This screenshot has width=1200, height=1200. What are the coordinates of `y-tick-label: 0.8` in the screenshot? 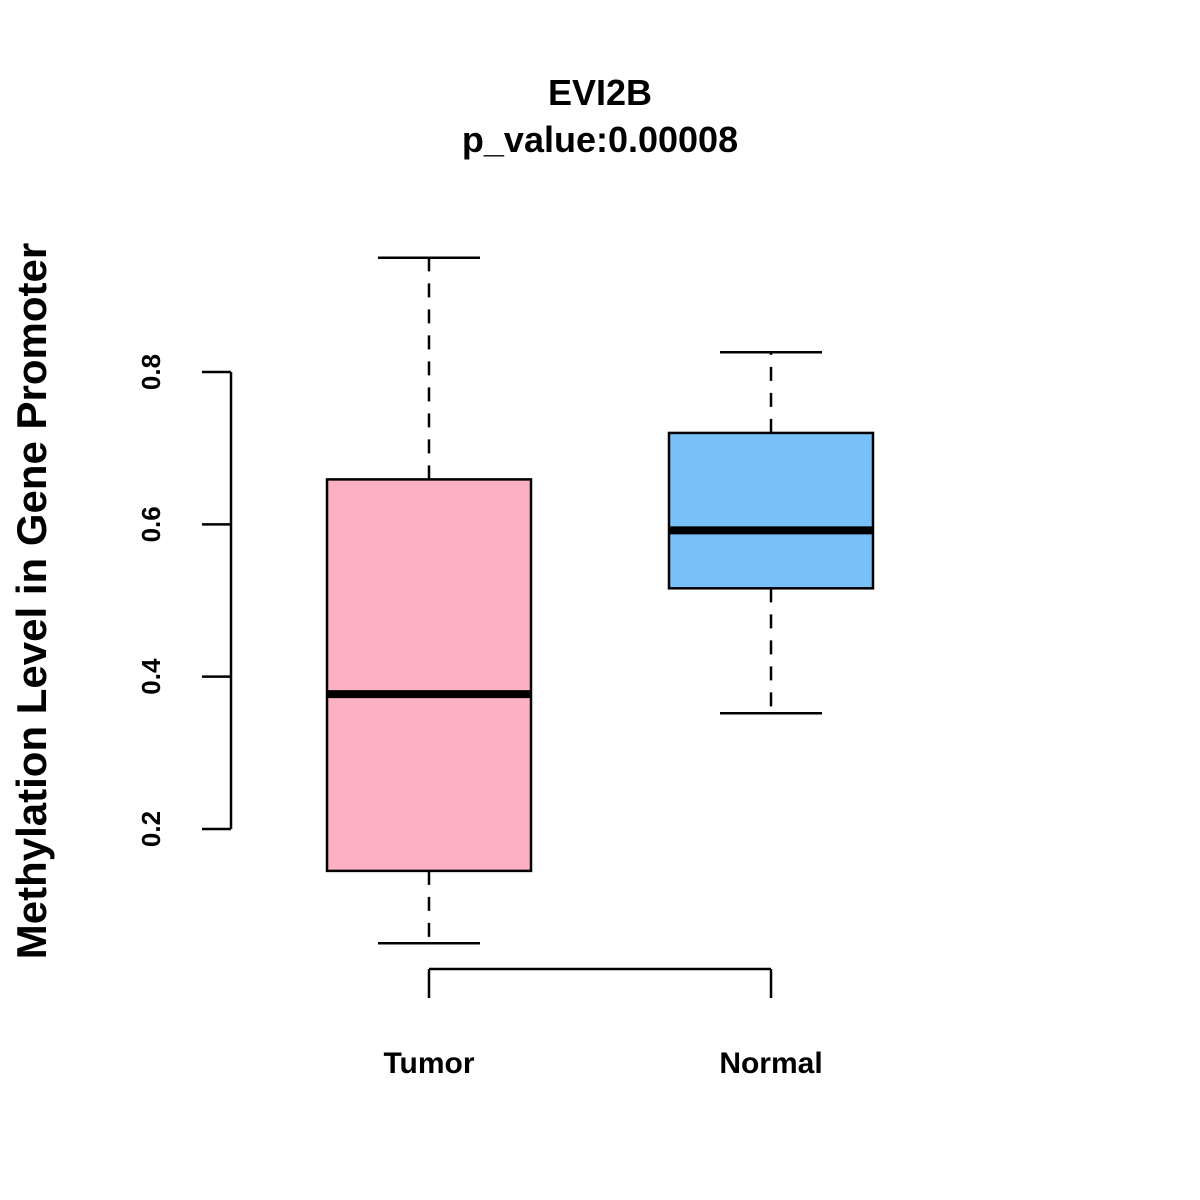 It's located at (151, 372).